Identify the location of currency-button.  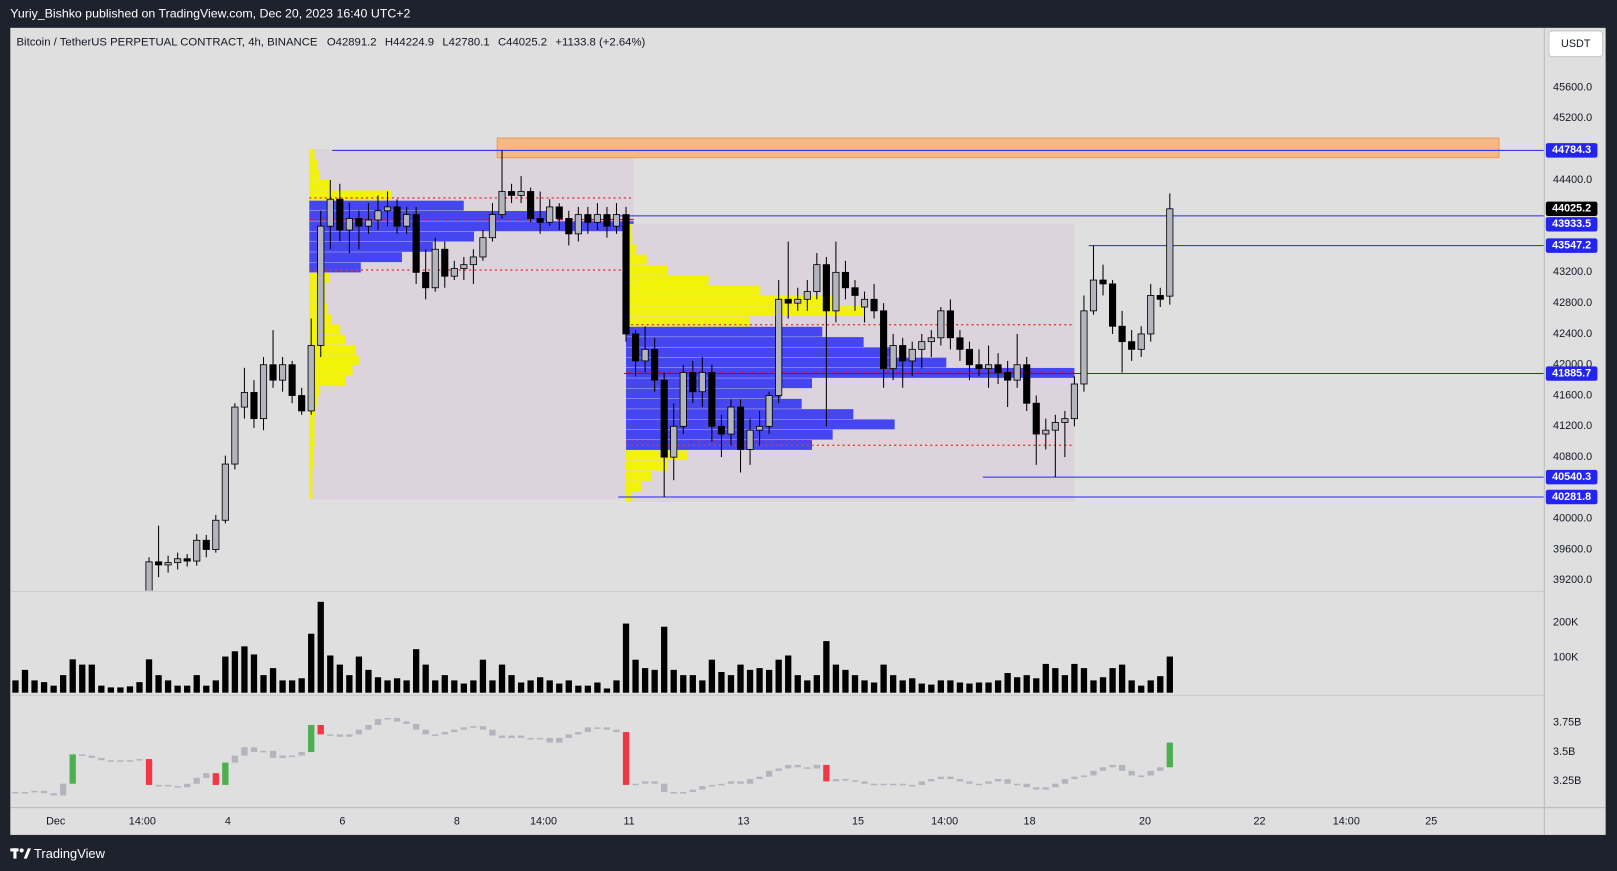
(1576, 44).